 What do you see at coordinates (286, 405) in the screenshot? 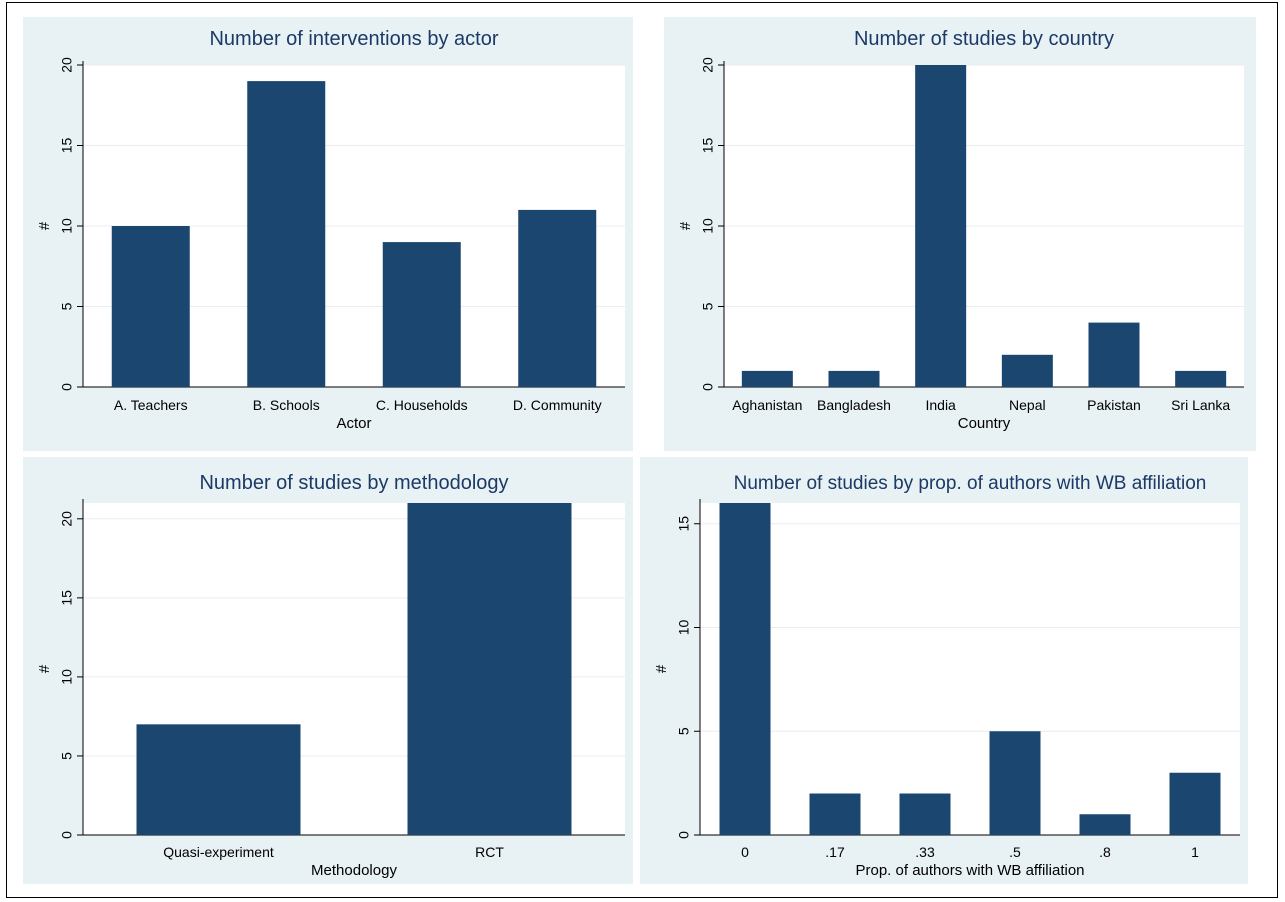
I see `x-tick-label: B. Schools` at bounding box center [286, 405].